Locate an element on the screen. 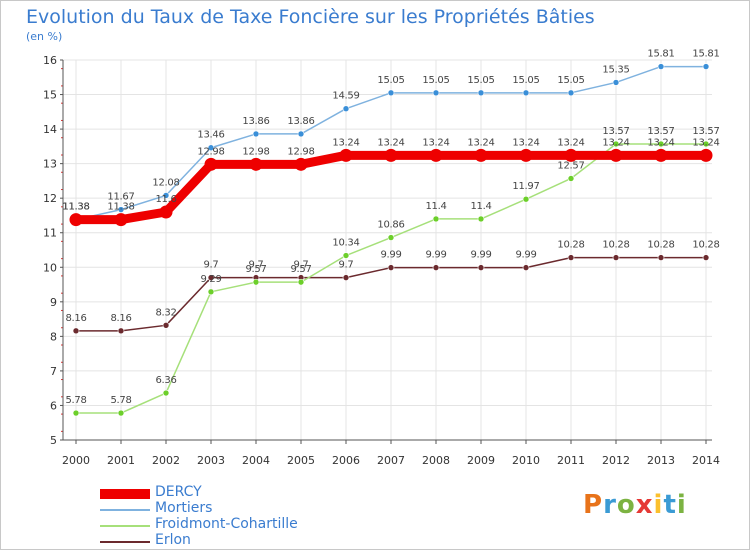  data-label: 11.38 is located at coordinates (75, 207).